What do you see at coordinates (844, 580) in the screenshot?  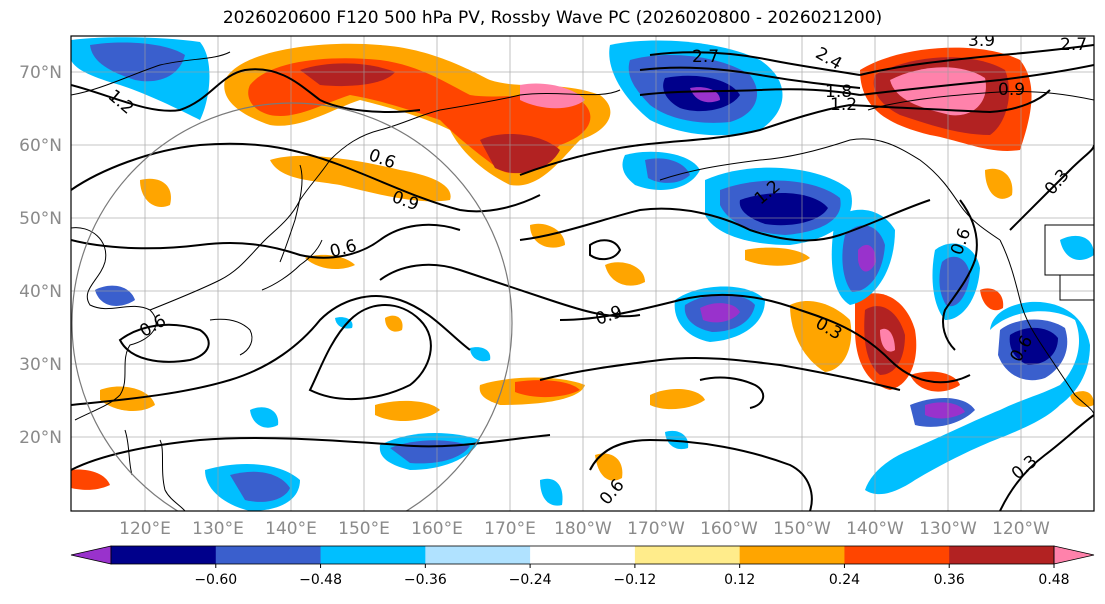 I see `colorbar-tick-label: 0.24` at bounding box center [844, 580].